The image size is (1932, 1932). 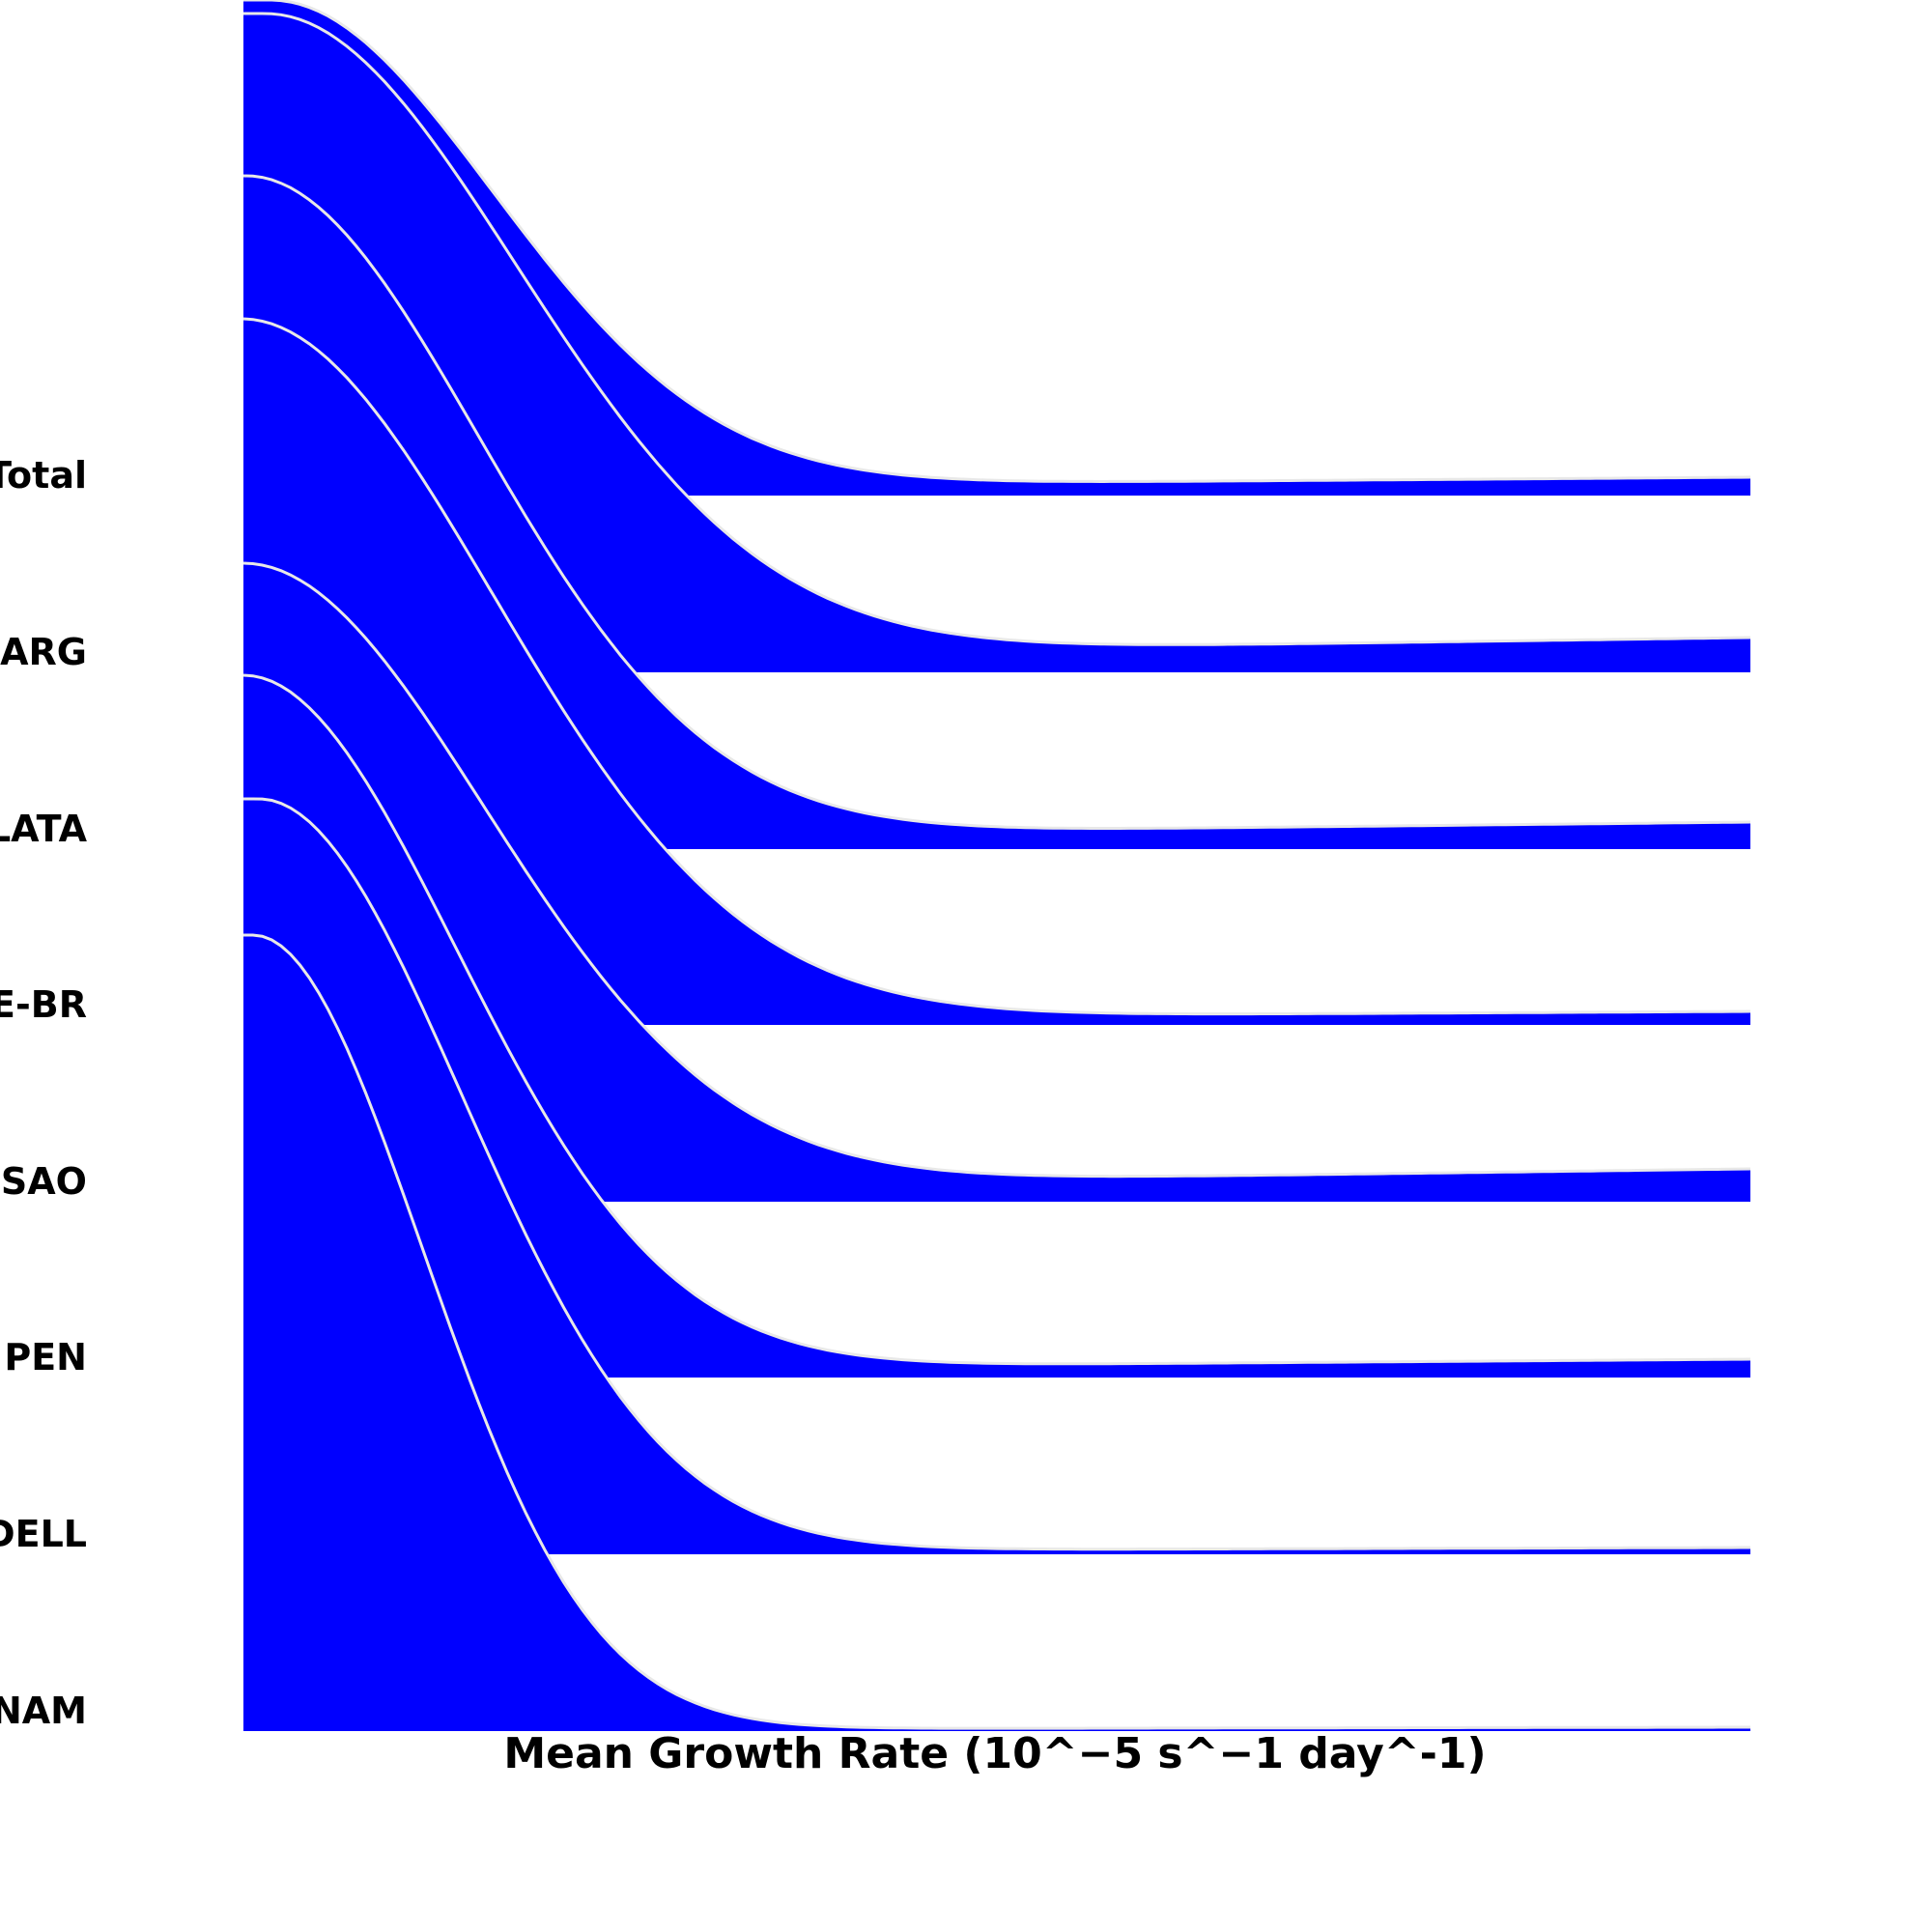 I want to click on y-tick-label-total: Total, so click(x=43, y=475).